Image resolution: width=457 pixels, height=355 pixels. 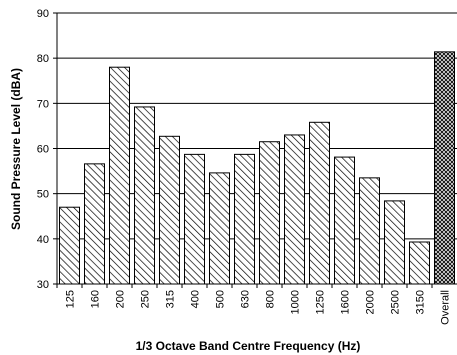 I want to click on x-tick-label: 800, so click(x=271, y=299).